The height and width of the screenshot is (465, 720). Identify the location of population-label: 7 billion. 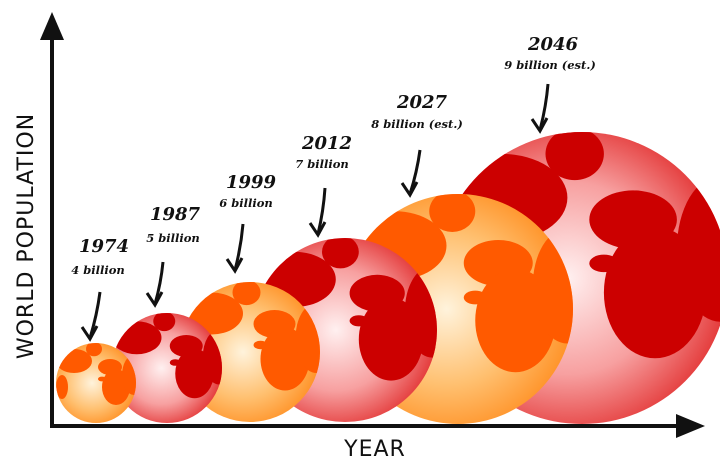
(322, 164).